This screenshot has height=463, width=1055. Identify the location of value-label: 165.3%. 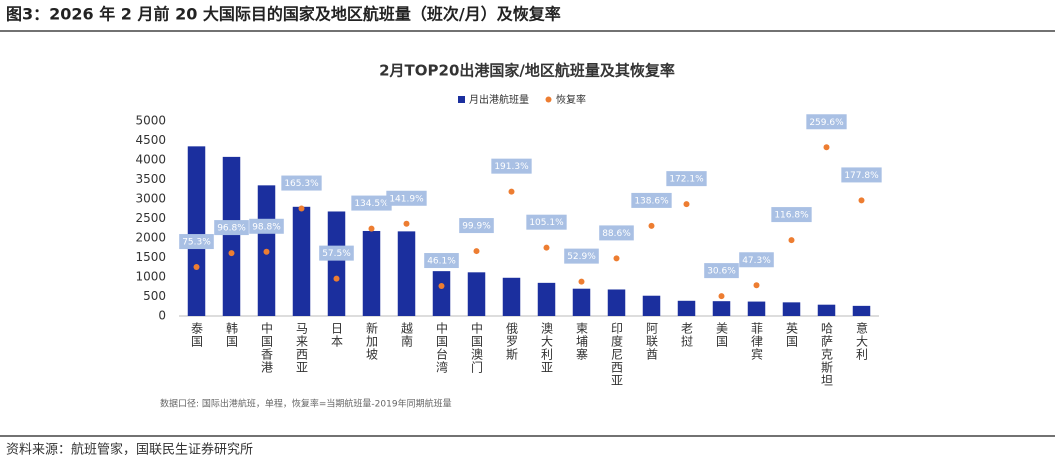
(301, 184).